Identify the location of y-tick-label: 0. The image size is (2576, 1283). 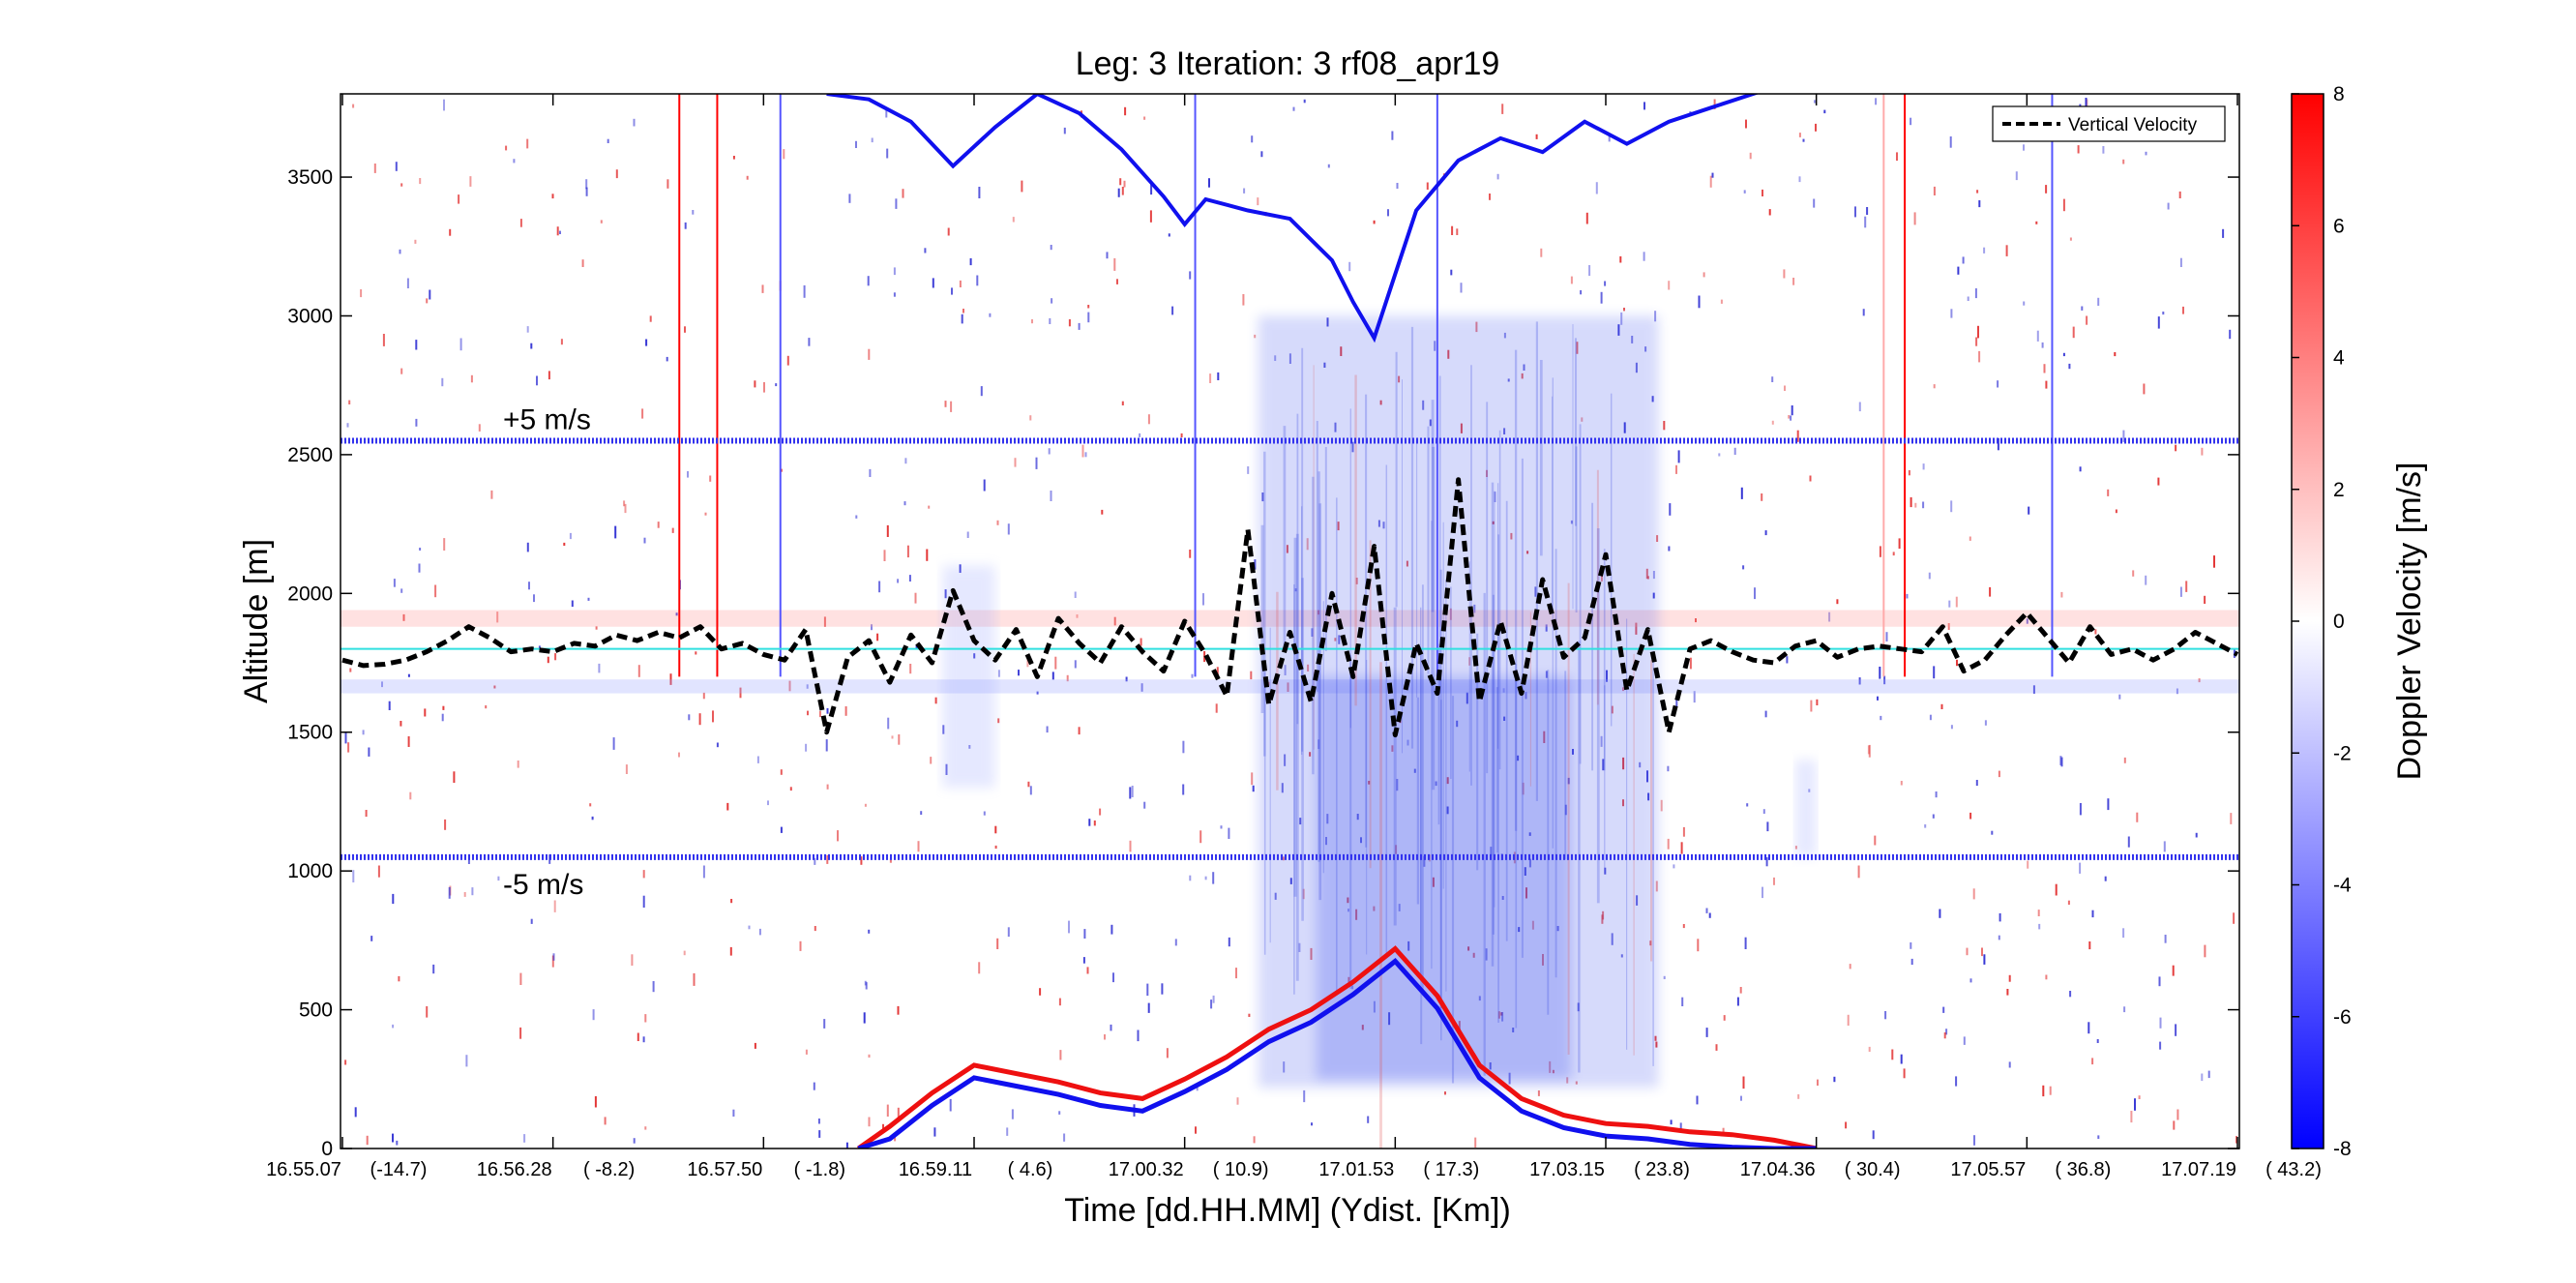
(327, 1149).